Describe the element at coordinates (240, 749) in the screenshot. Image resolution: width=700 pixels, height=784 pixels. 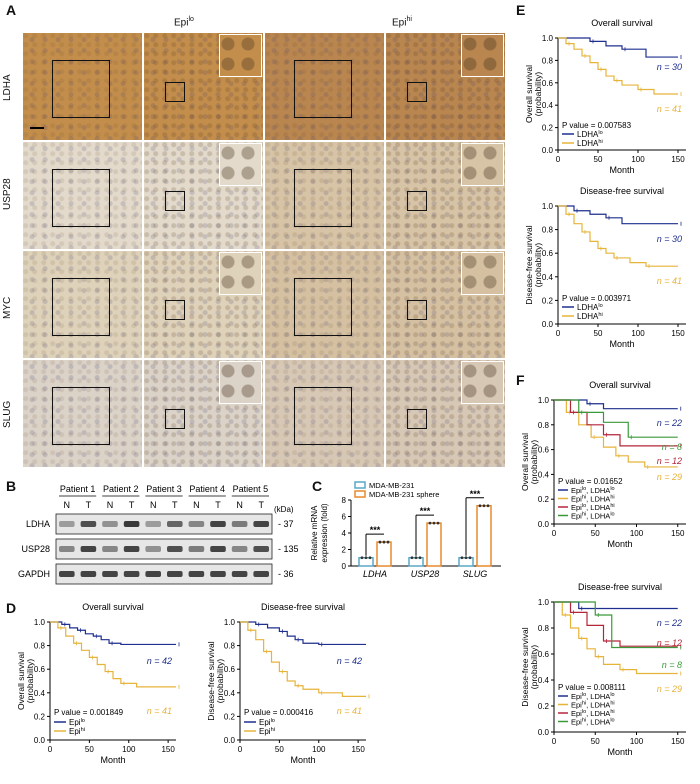
I see `x-tick-label: 0` at that location.